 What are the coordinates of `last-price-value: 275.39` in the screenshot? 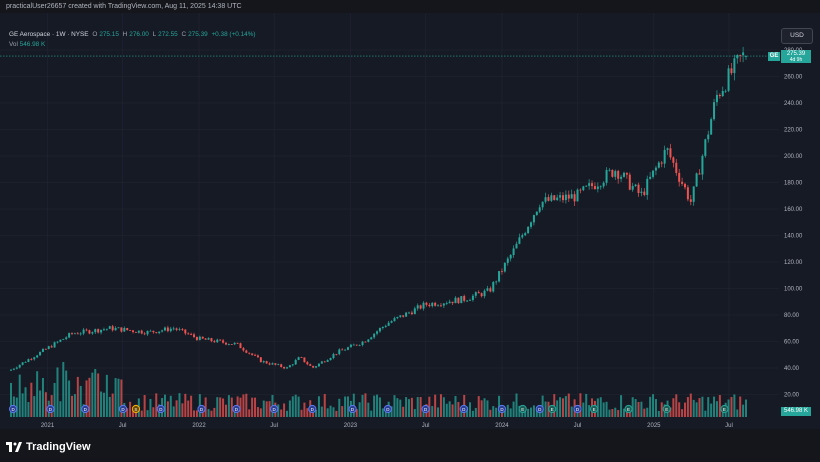 It's located at (796, 54).